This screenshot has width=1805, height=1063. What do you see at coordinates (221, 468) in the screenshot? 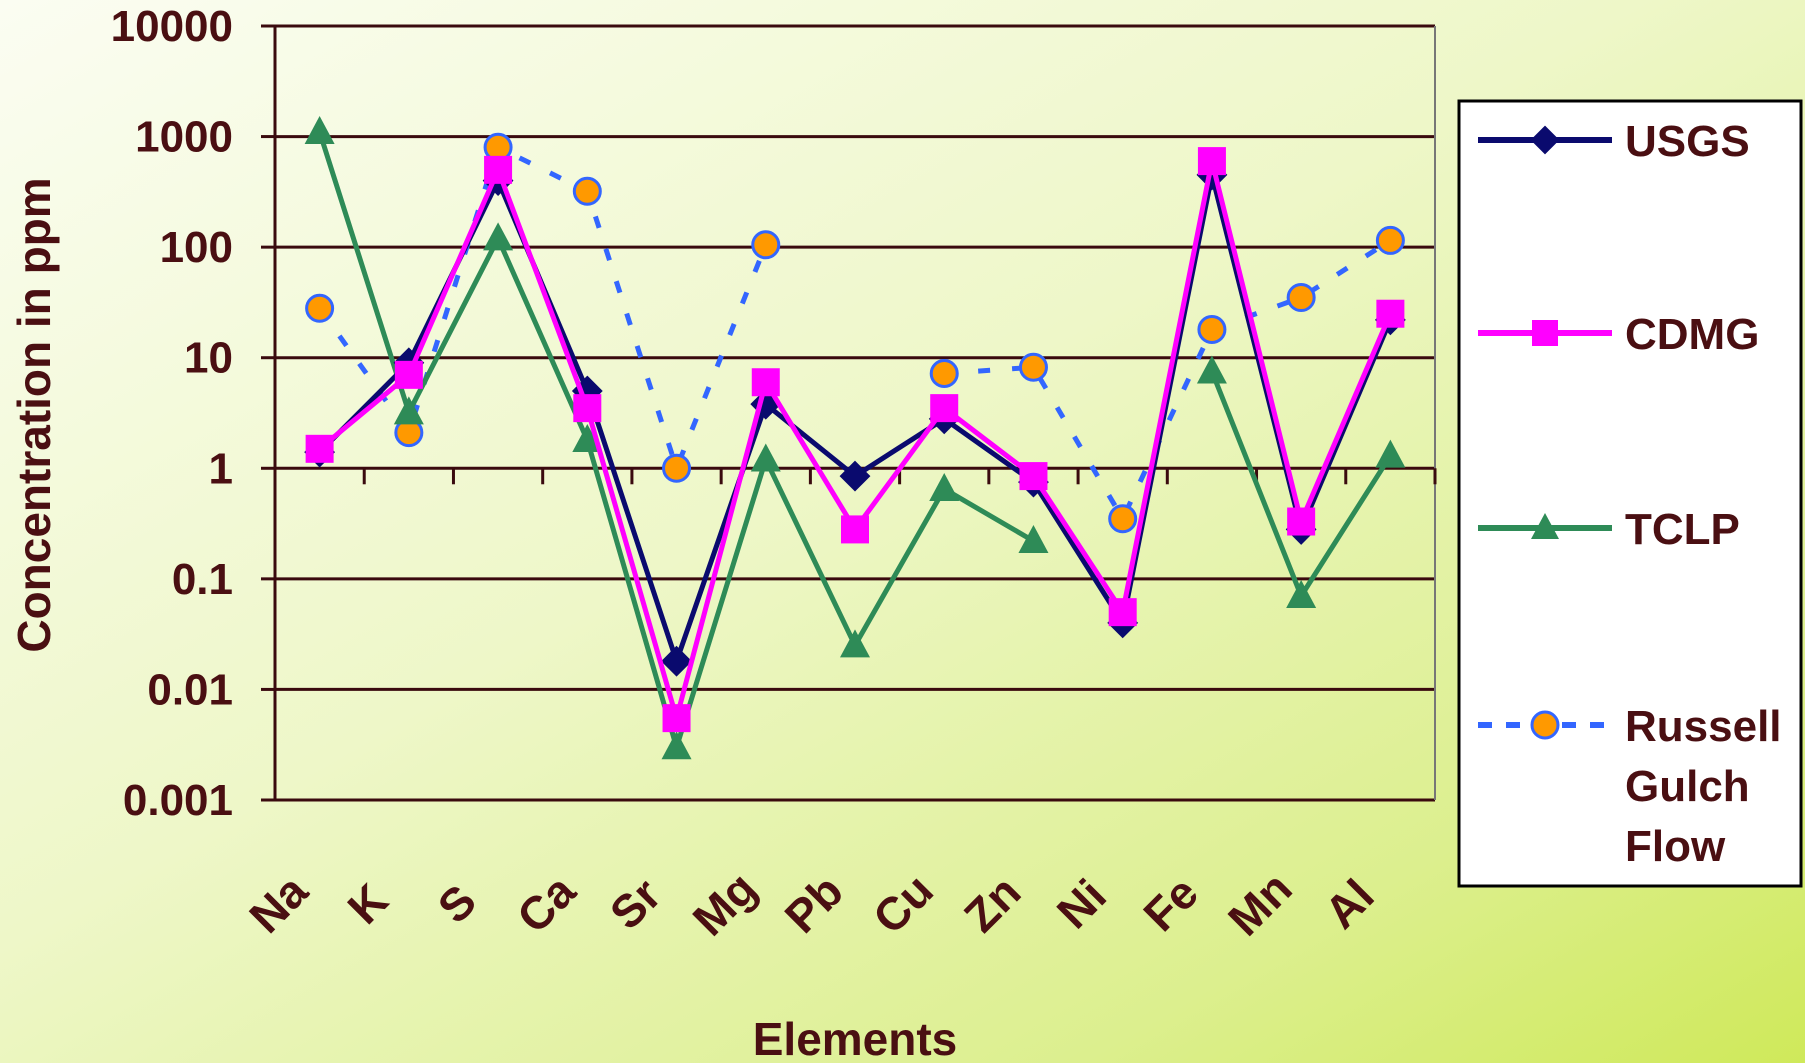
I see `y-tick-label: 1` at bounding box center [221, 468].